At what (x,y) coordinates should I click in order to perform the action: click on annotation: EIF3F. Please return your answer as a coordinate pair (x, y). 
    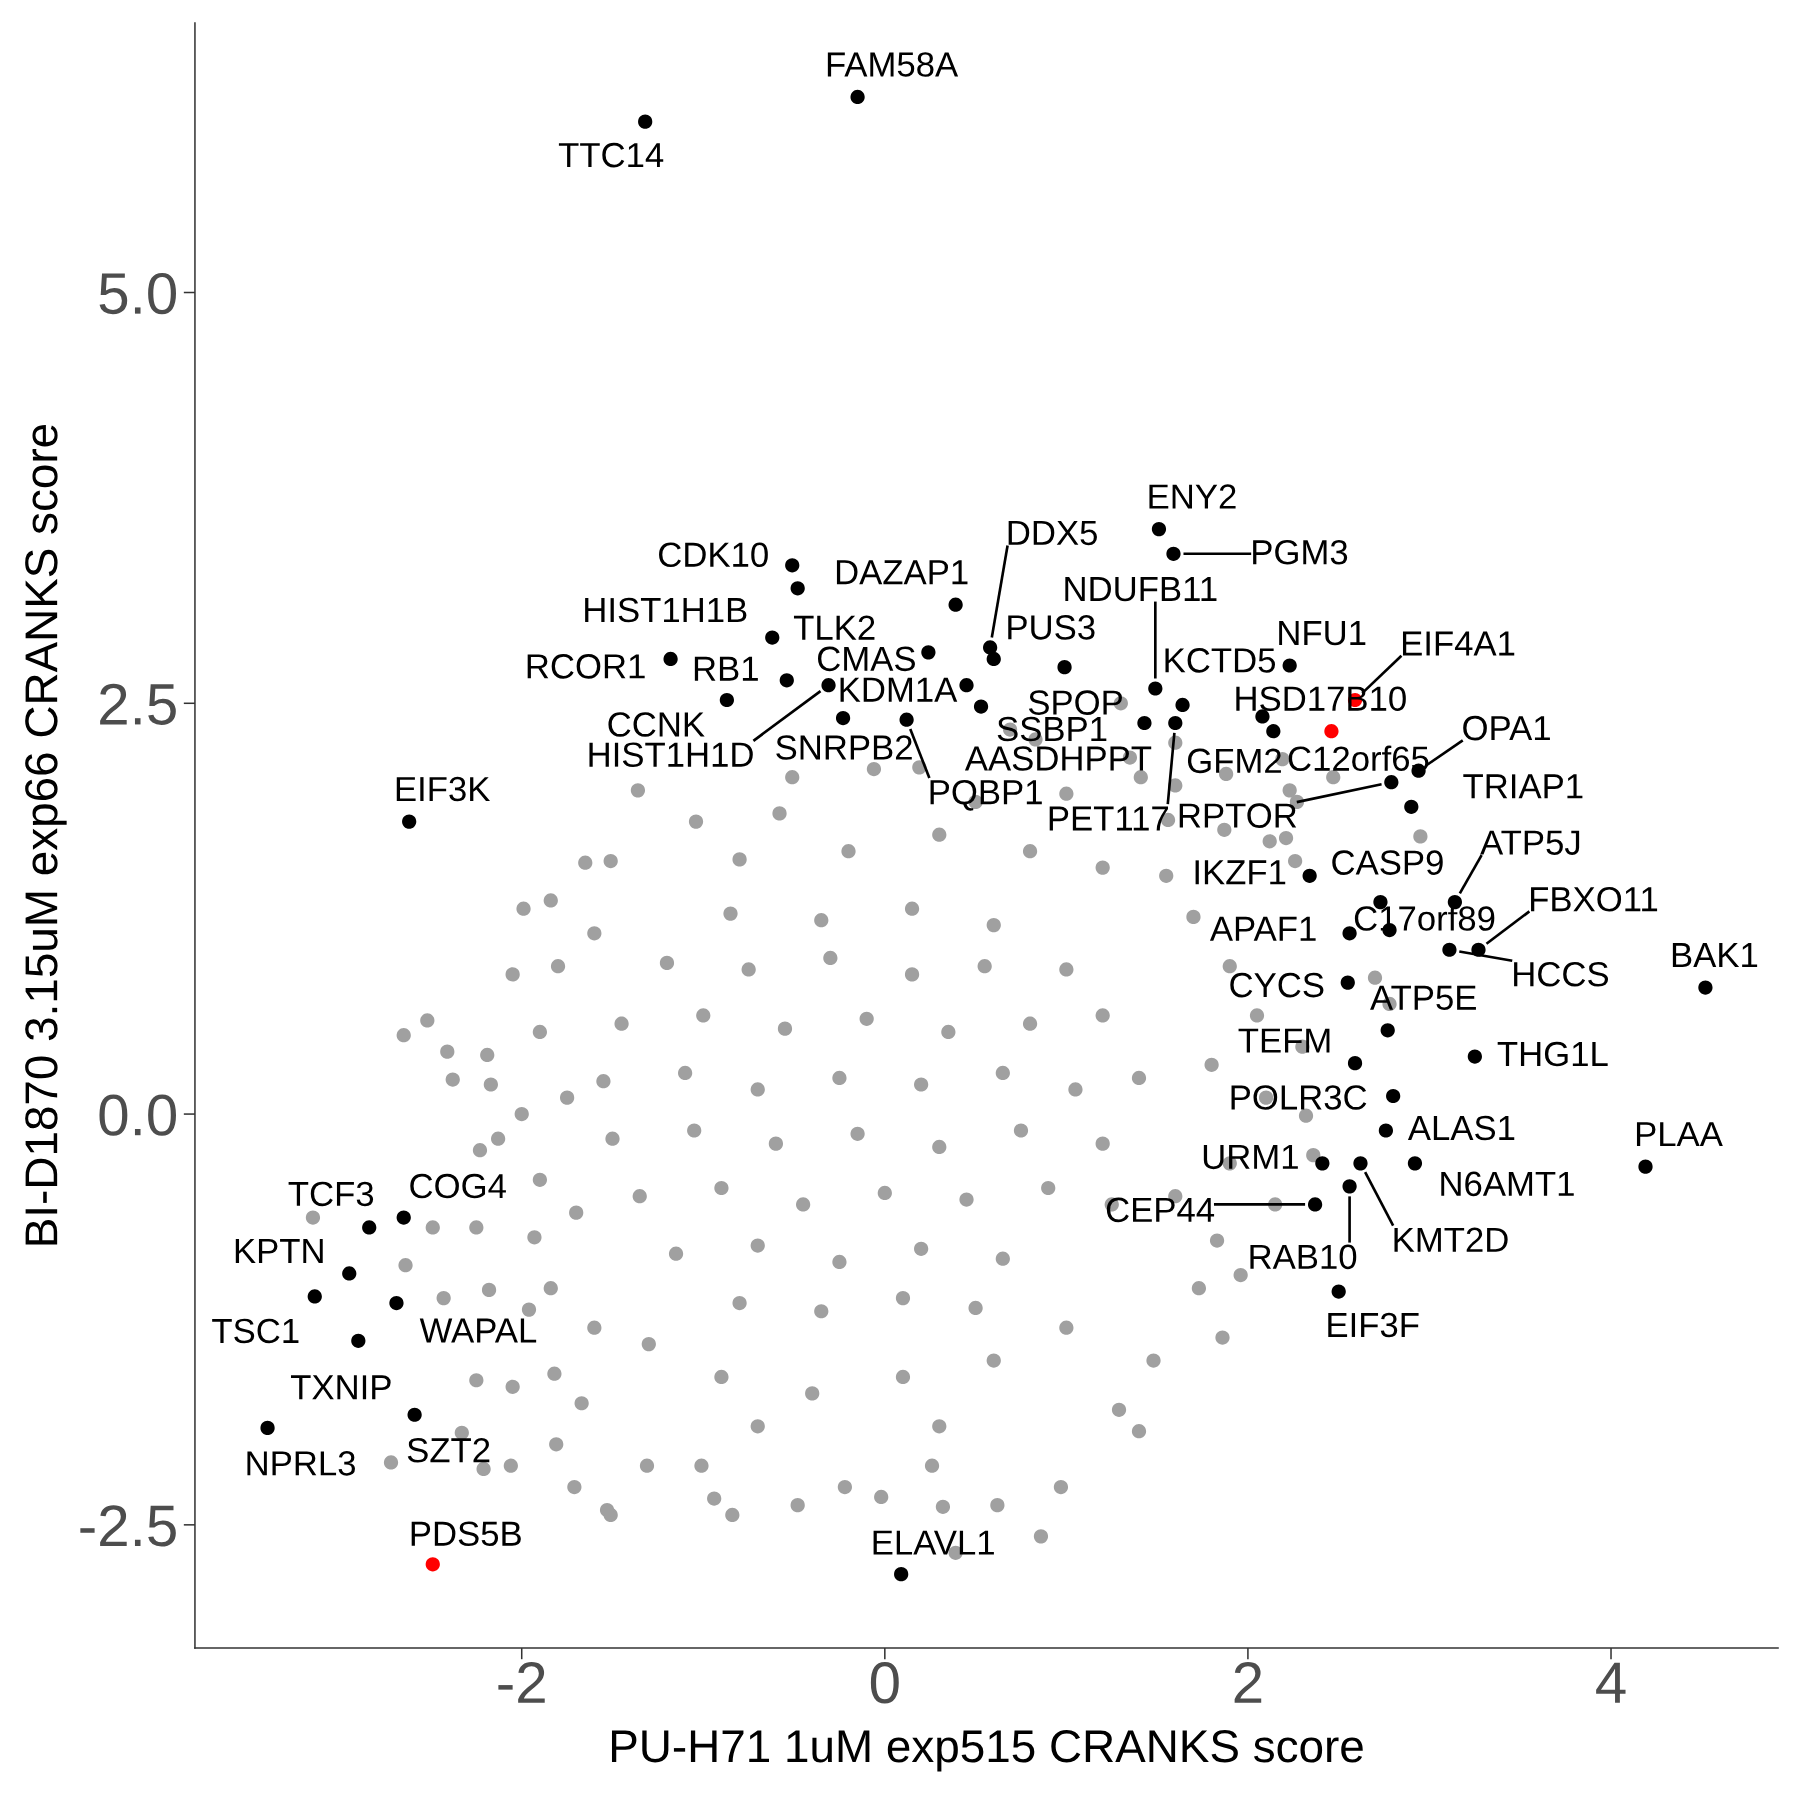
    Looking at the image, I should click on (1373, 1325).